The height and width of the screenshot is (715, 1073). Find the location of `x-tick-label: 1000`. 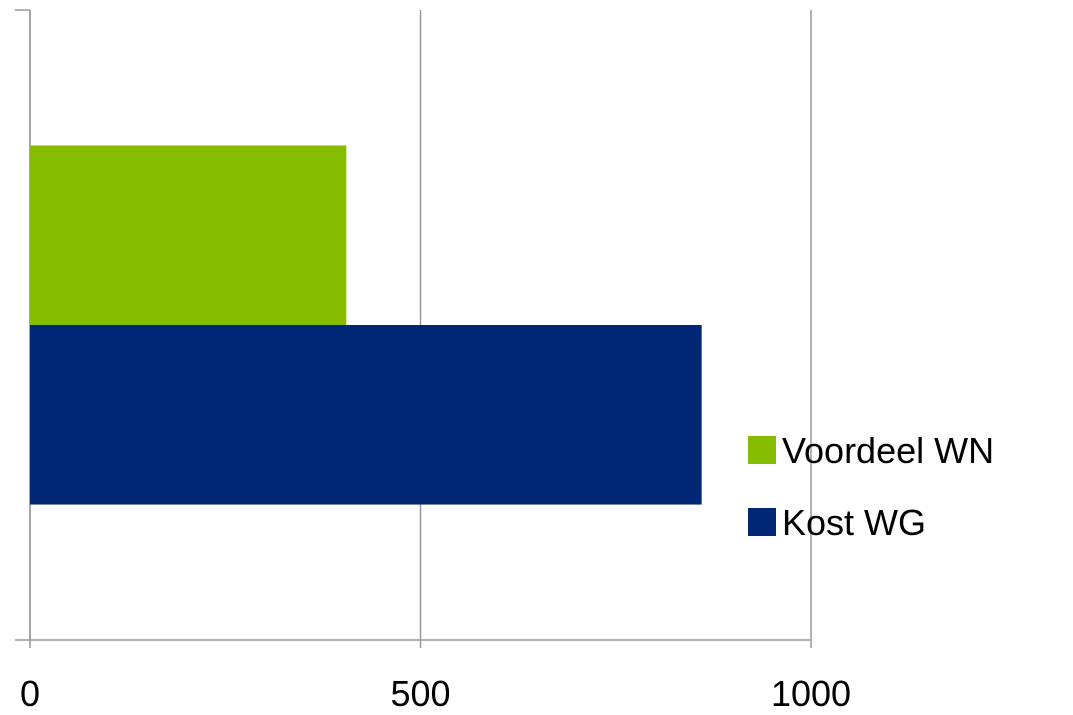

x-tick-label: 1000 is located at coordinates (811, 693).